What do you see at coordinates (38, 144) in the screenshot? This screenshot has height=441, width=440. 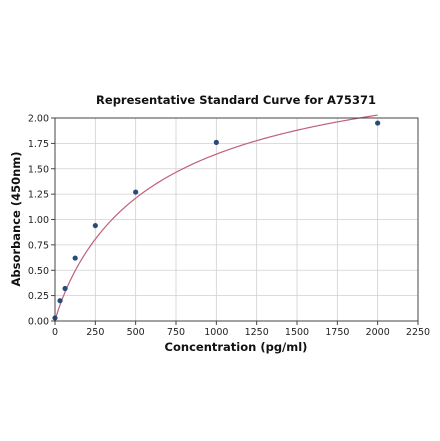 I see `y-tick-label: 1.75` at bounding box center [38, 144].